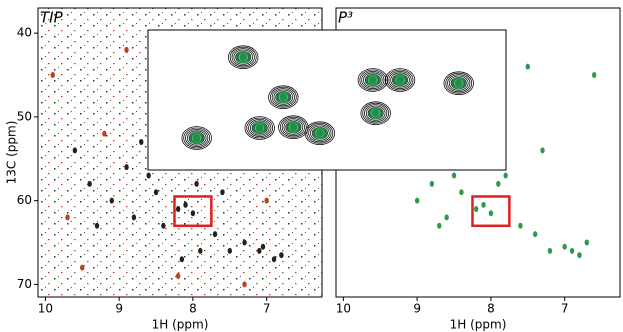 Image resolution: width=623 pixels, height=332 pixels. What do you see at coordinates (12, 153) in the screenshot?
I see `y-axis-label: 13C (ppm)` at bounding box center [12, 153].